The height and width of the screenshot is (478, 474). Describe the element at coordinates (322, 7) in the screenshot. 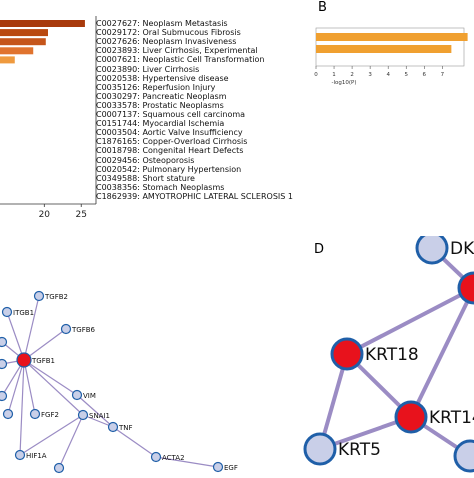

I see `panel-b-letter: B` at that location.